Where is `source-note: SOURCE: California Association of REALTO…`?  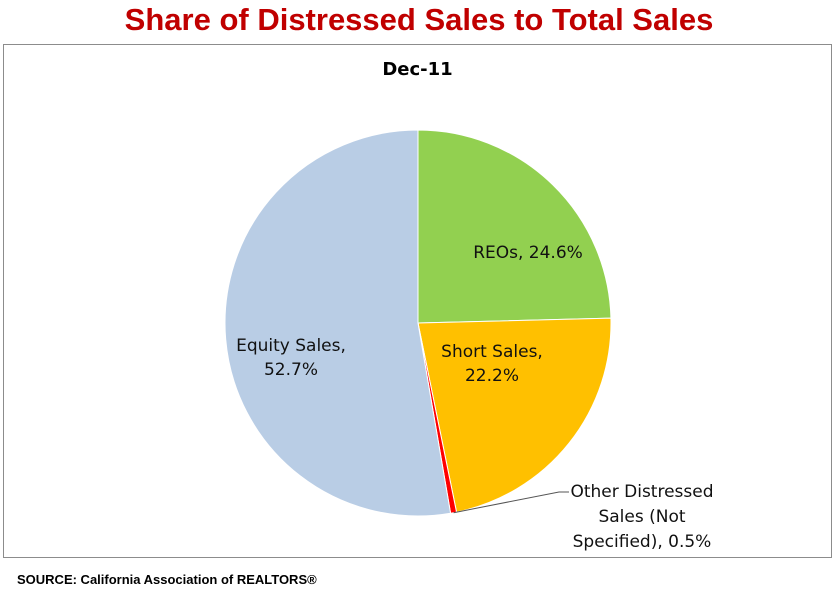 source-note: SOURCE: California Association of REALTO… is located at coordinates (167, 579).